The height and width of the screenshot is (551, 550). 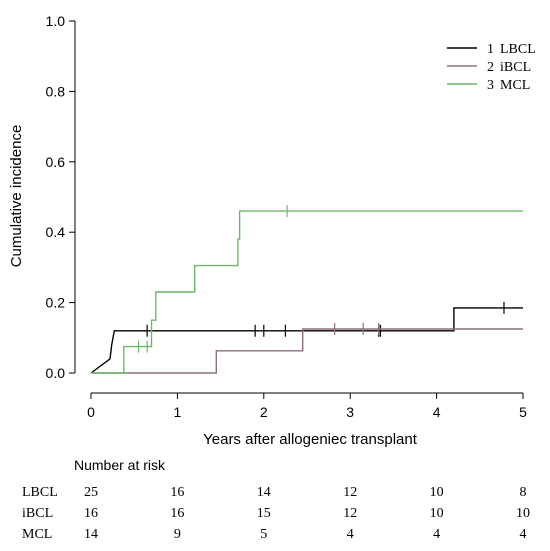 What do you see at coordinates (310, 439) in the screenshot?
I see `x-axis-label: Years after allogeniec transplant` at bounding box center [310, 439].